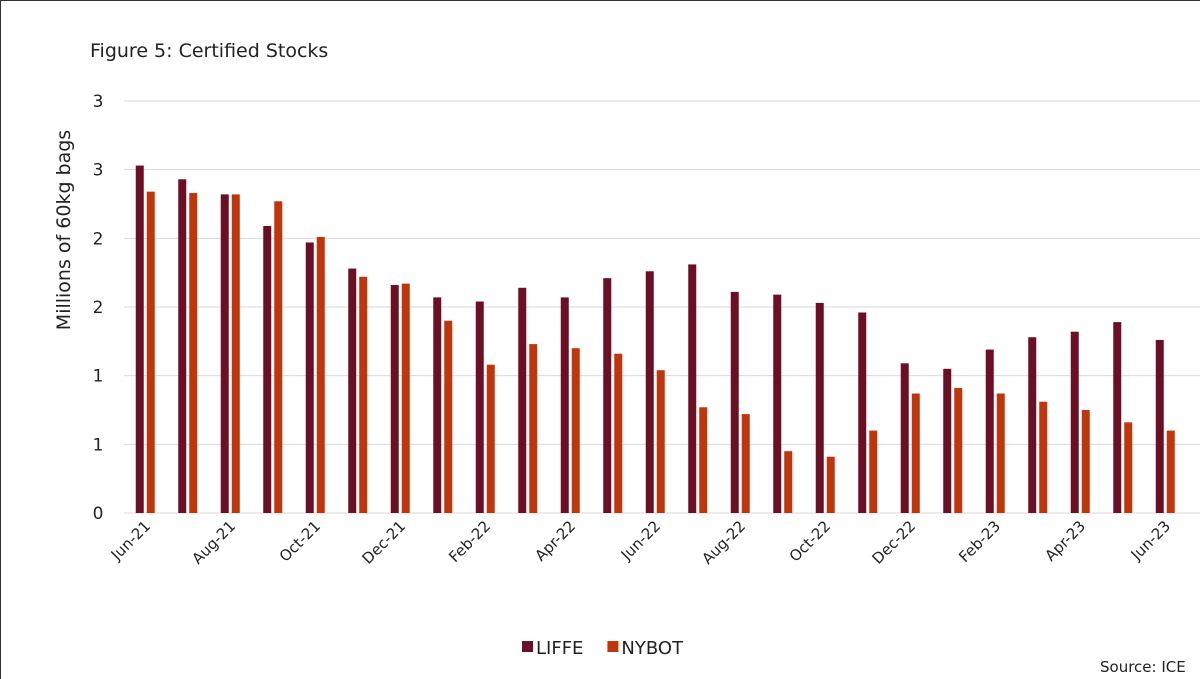 Image resolution: width=1200 pixels, height=679 pixels. I want to click on x-tick-label: Oct-22, so click(810, 541).